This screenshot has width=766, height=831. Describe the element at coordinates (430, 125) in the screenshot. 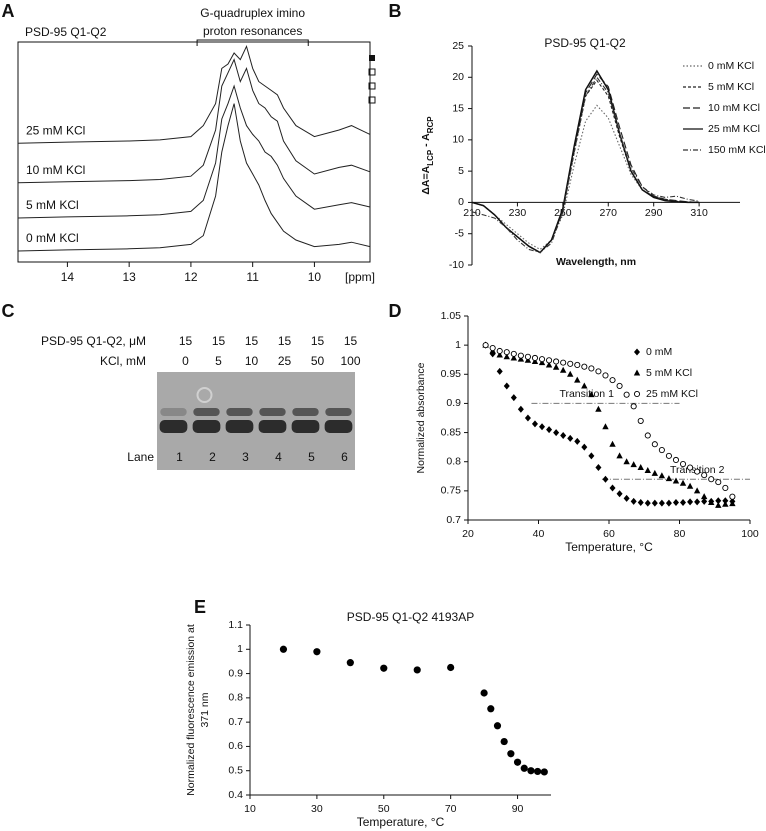

I see `y-axis-label-part: RCP` at that location.